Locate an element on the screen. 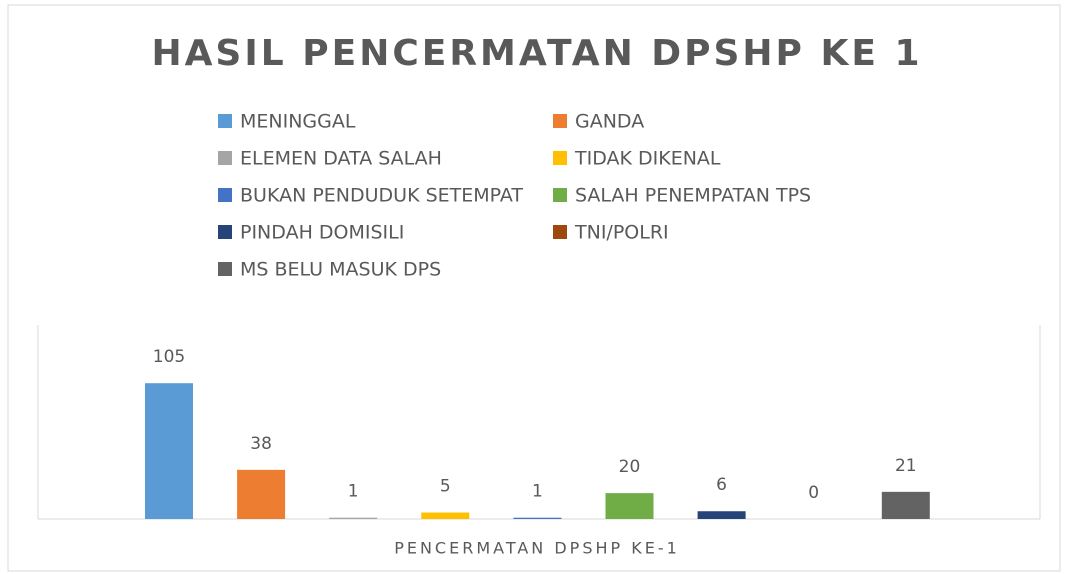 The width and height of the screenshot is (1067, 574). legend-label: SALAH PENEMPATAN TPS is located at coordinates (693, 196).